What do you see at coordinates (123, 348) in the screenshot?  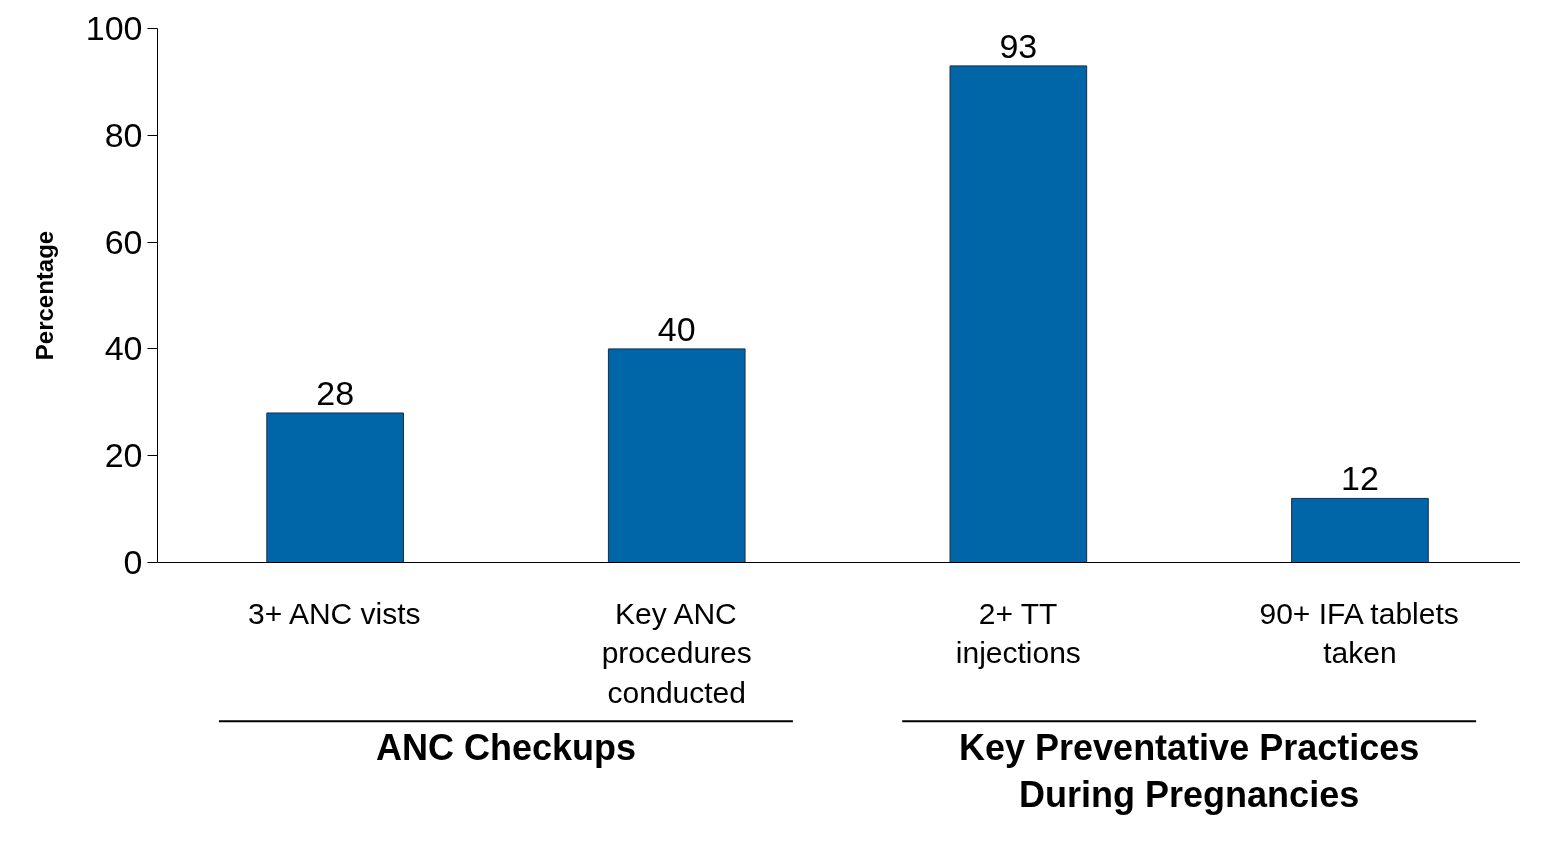 I see `y-tick-label: 40` at bounding box center [123, 348].